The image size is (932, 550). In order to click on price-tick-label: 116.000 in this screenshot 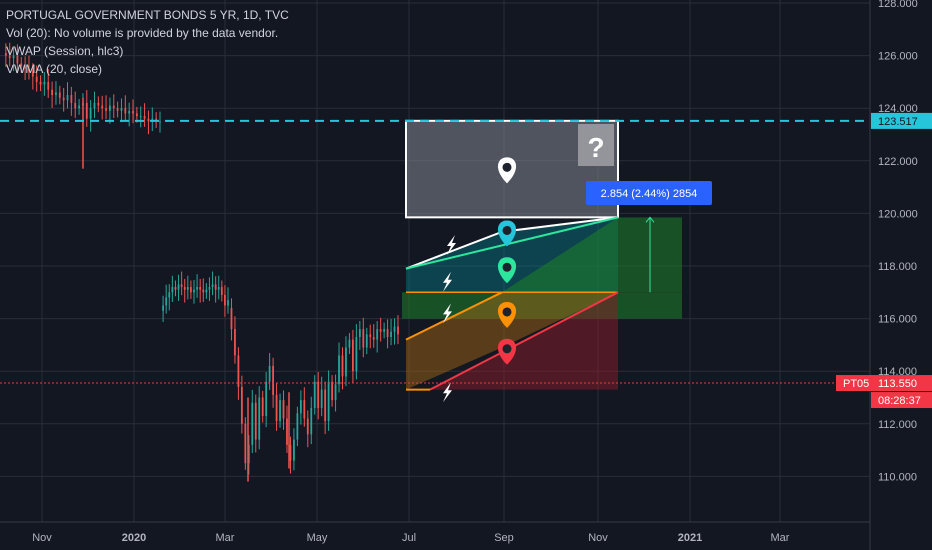, I will do `click(897, 320)`.